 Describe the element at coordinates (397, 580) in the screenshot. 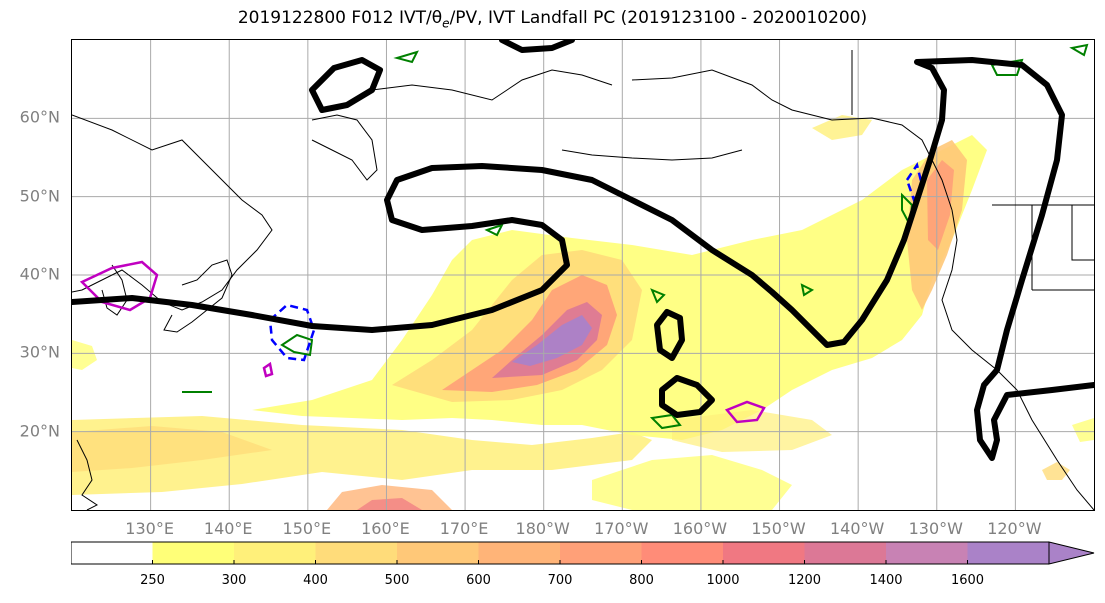

I see `colorbar-tick-label: 500` at that location.